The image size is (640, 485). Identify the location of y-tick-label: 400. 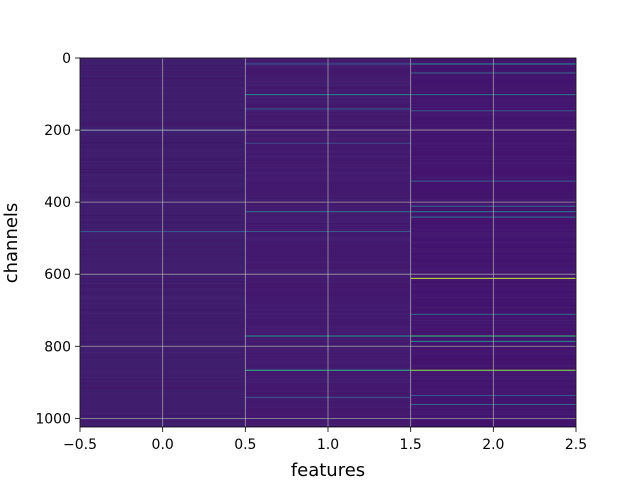
(57, 203).